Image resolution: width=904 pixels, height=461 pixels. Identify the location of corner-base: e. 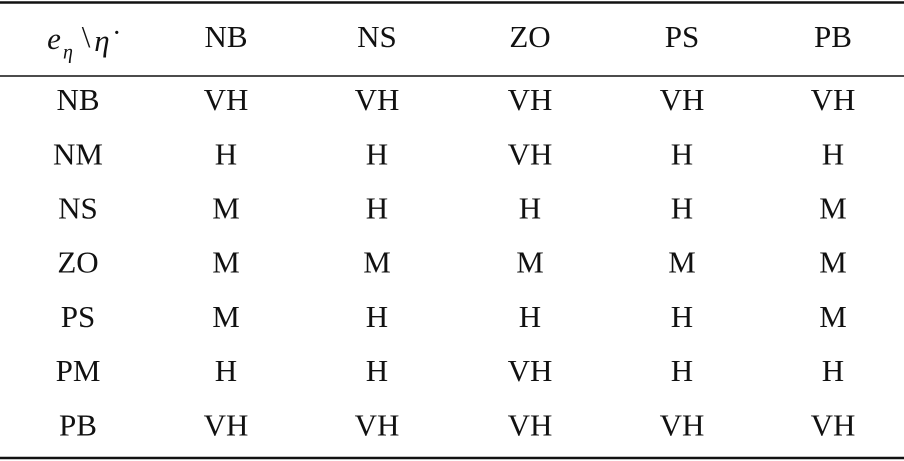
(54, 38).